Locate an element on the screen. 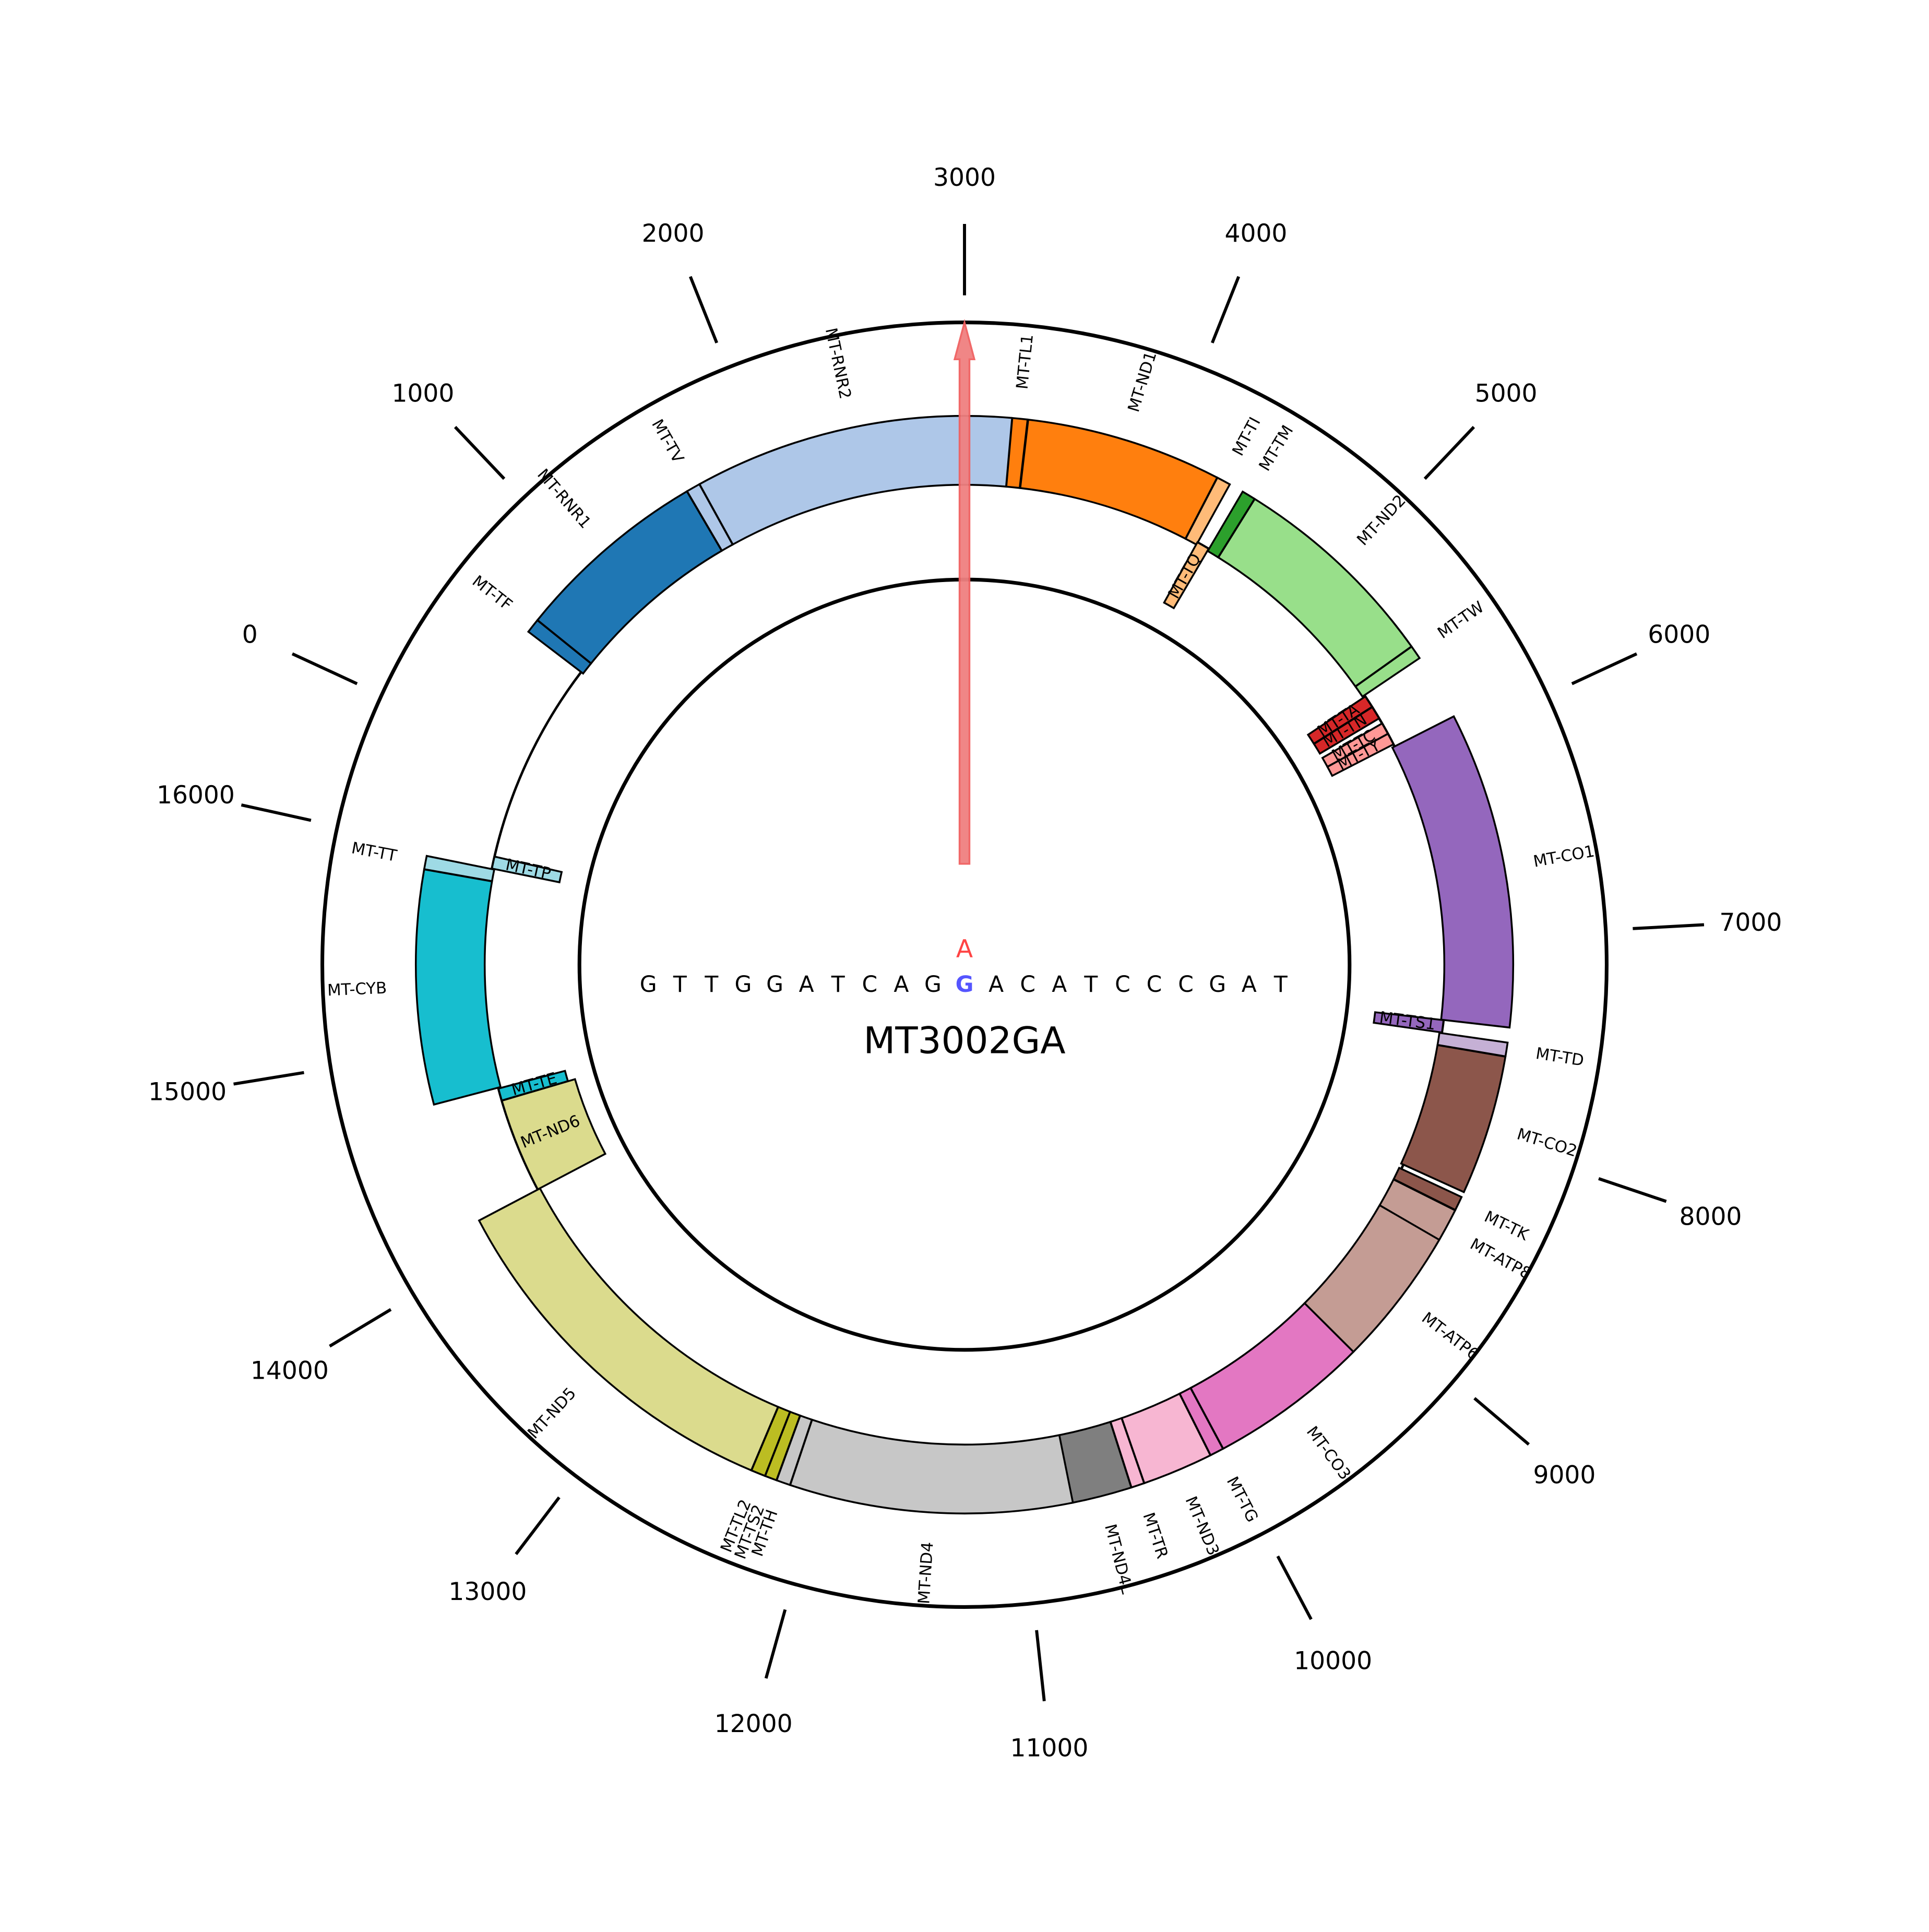 The height and width of the screenshot is (1932, 1929). gene-label: MT-TD is located at coordinates (1559, 1057).